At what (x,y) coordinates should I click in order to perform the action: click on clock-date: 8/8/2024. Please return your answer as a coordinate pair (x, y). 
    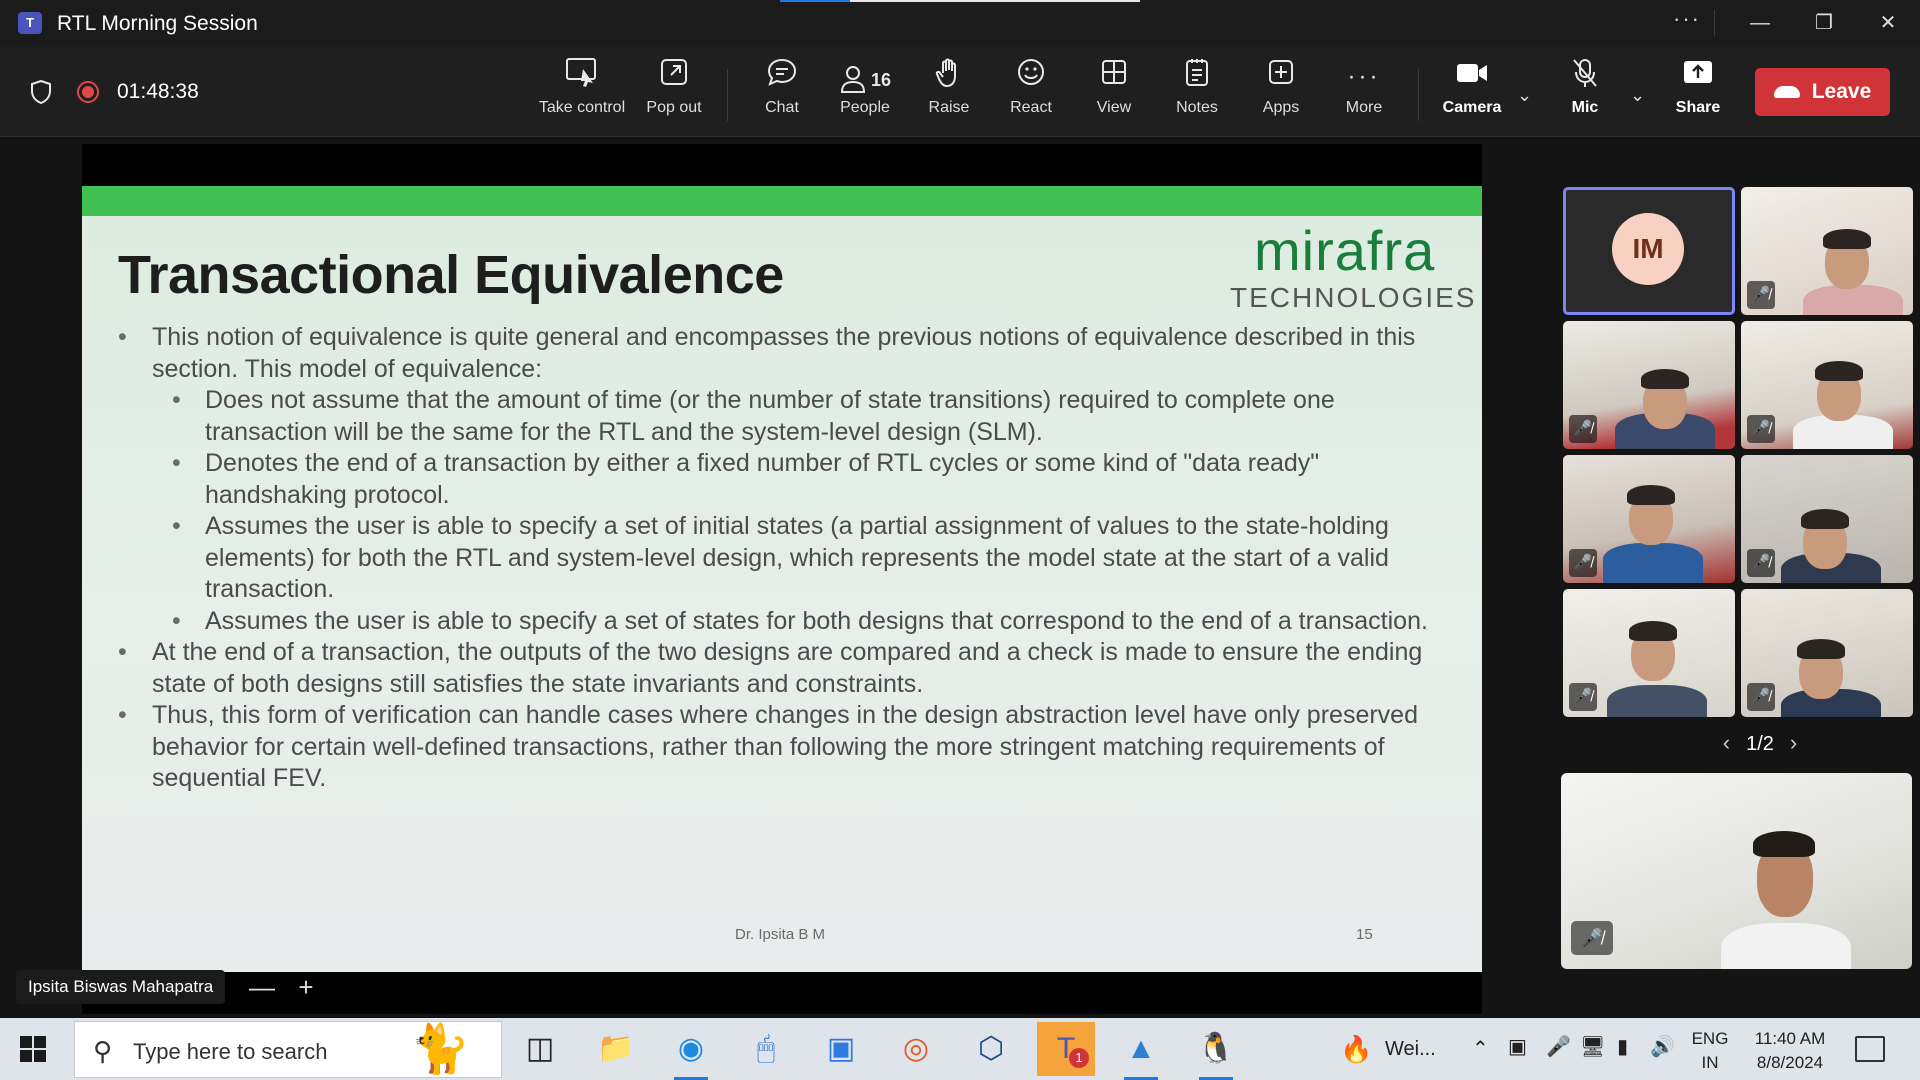
    Looking at the image, I should click on (1790, 1062).